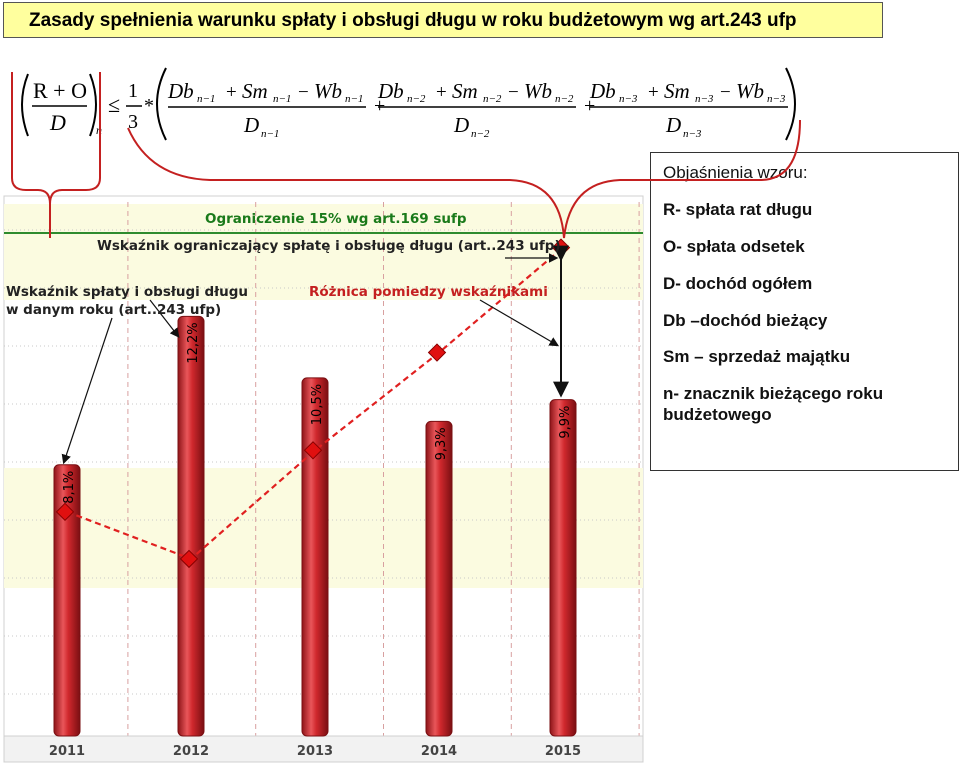 The image size is (960, 766). I want to click on bar-2012, so click(191, 526).